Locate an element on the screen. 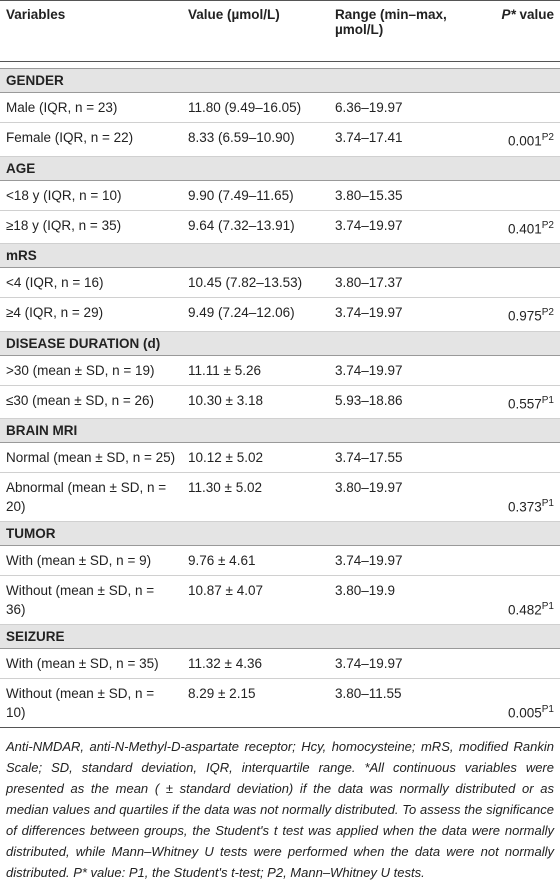  p-number: 0.482 is located at coordinates (524, 609).